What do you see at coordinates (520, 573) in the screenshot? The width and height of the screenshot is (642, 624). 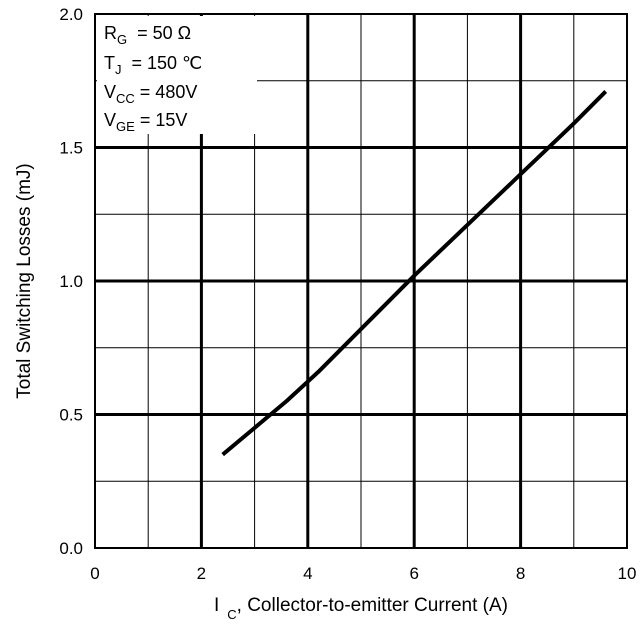 I see `x-tick-label: 8` at bounding box center [520, 573].